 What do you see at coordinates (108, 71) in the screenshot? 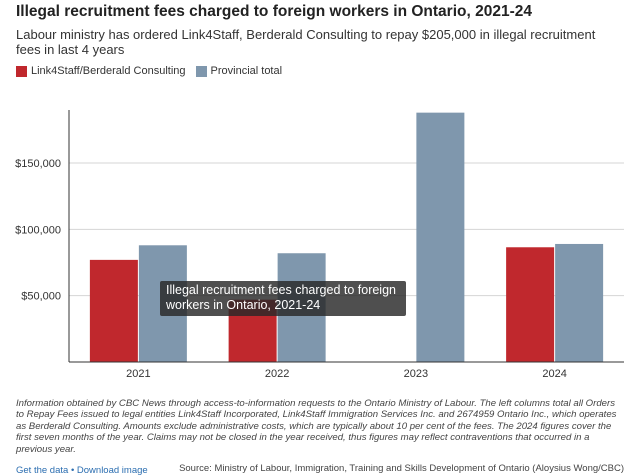
I see `legend-label-link4staff: Link4Staff/Berderald Consulting` at bounding box center [108, 71].